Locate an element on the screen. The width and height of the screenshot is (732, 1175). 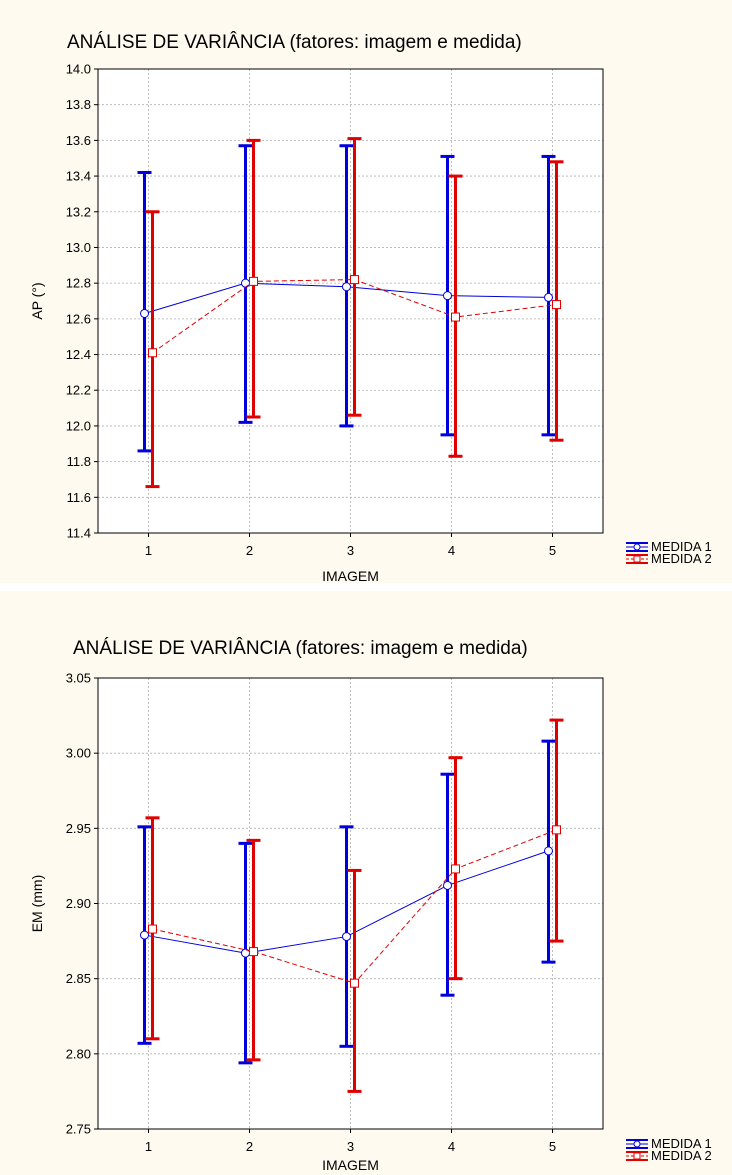
y-tick-label: 12.6 is located at coordinates (78, 318).